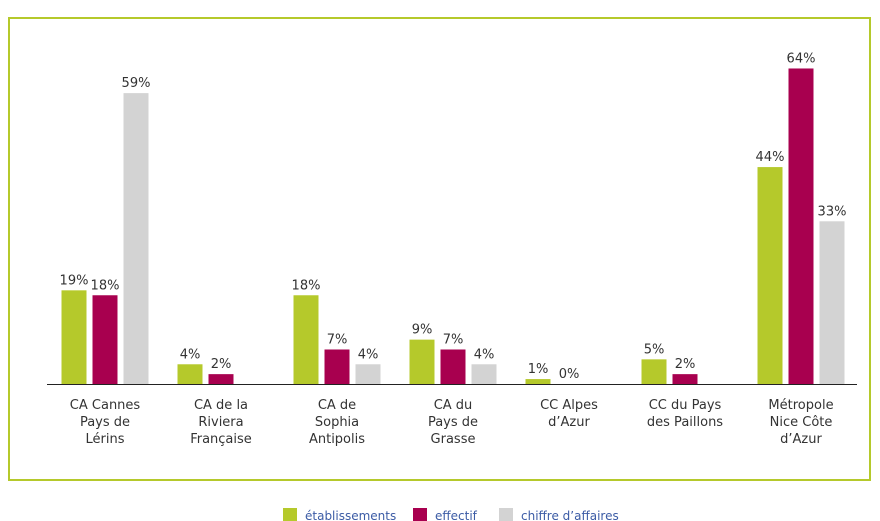  Describe the element at coordinates (456, 515) in the screenshot. I see `legend-label: effectif` at that location.